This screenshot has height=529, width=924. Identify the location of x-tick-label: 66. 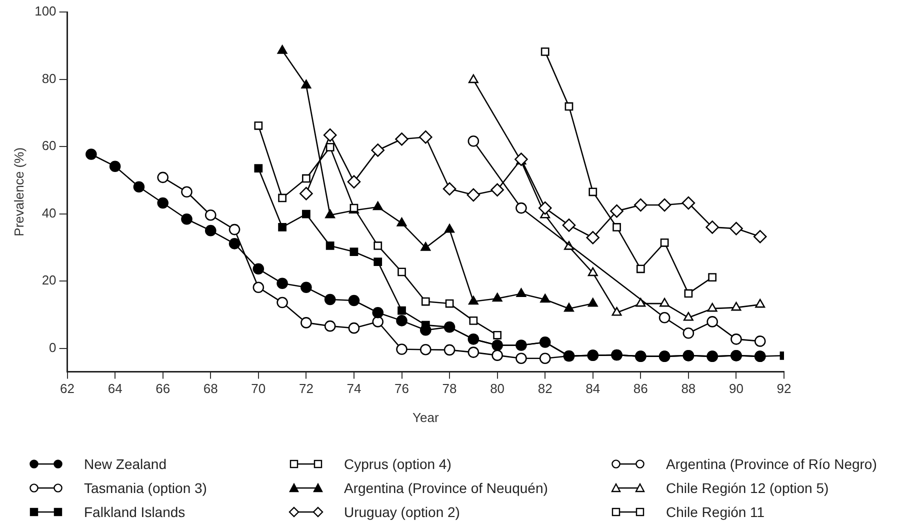
(163, 388).